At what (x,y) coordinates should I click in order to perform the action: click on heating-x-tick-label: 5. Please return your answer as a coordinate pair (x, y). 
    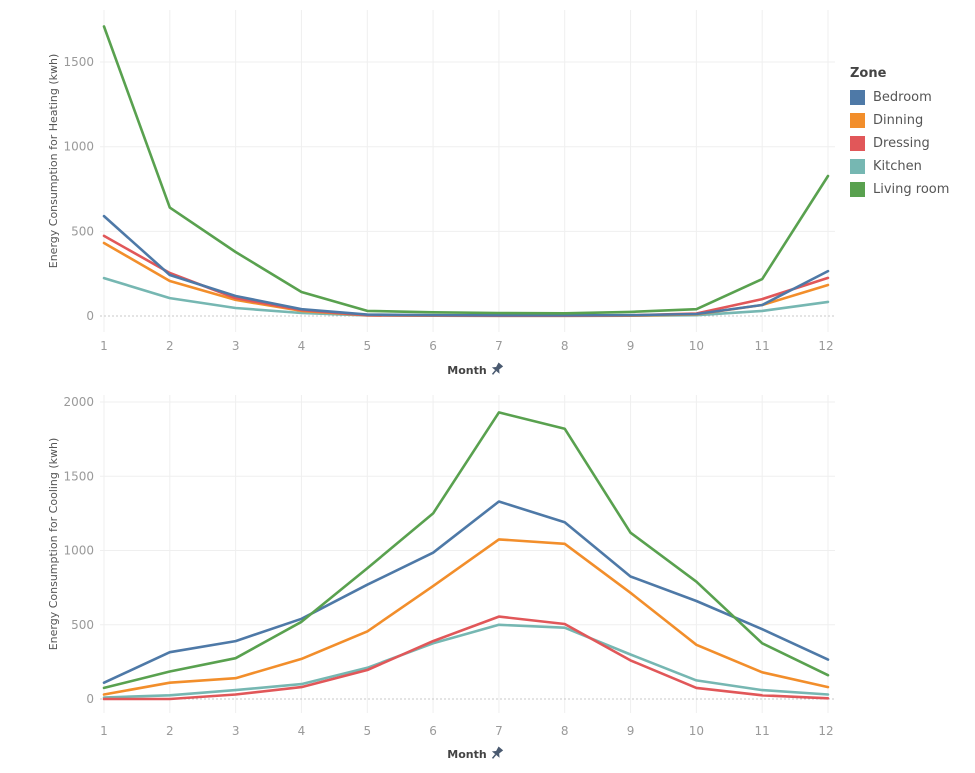
    Looking at the image, I should click on (367, 346).